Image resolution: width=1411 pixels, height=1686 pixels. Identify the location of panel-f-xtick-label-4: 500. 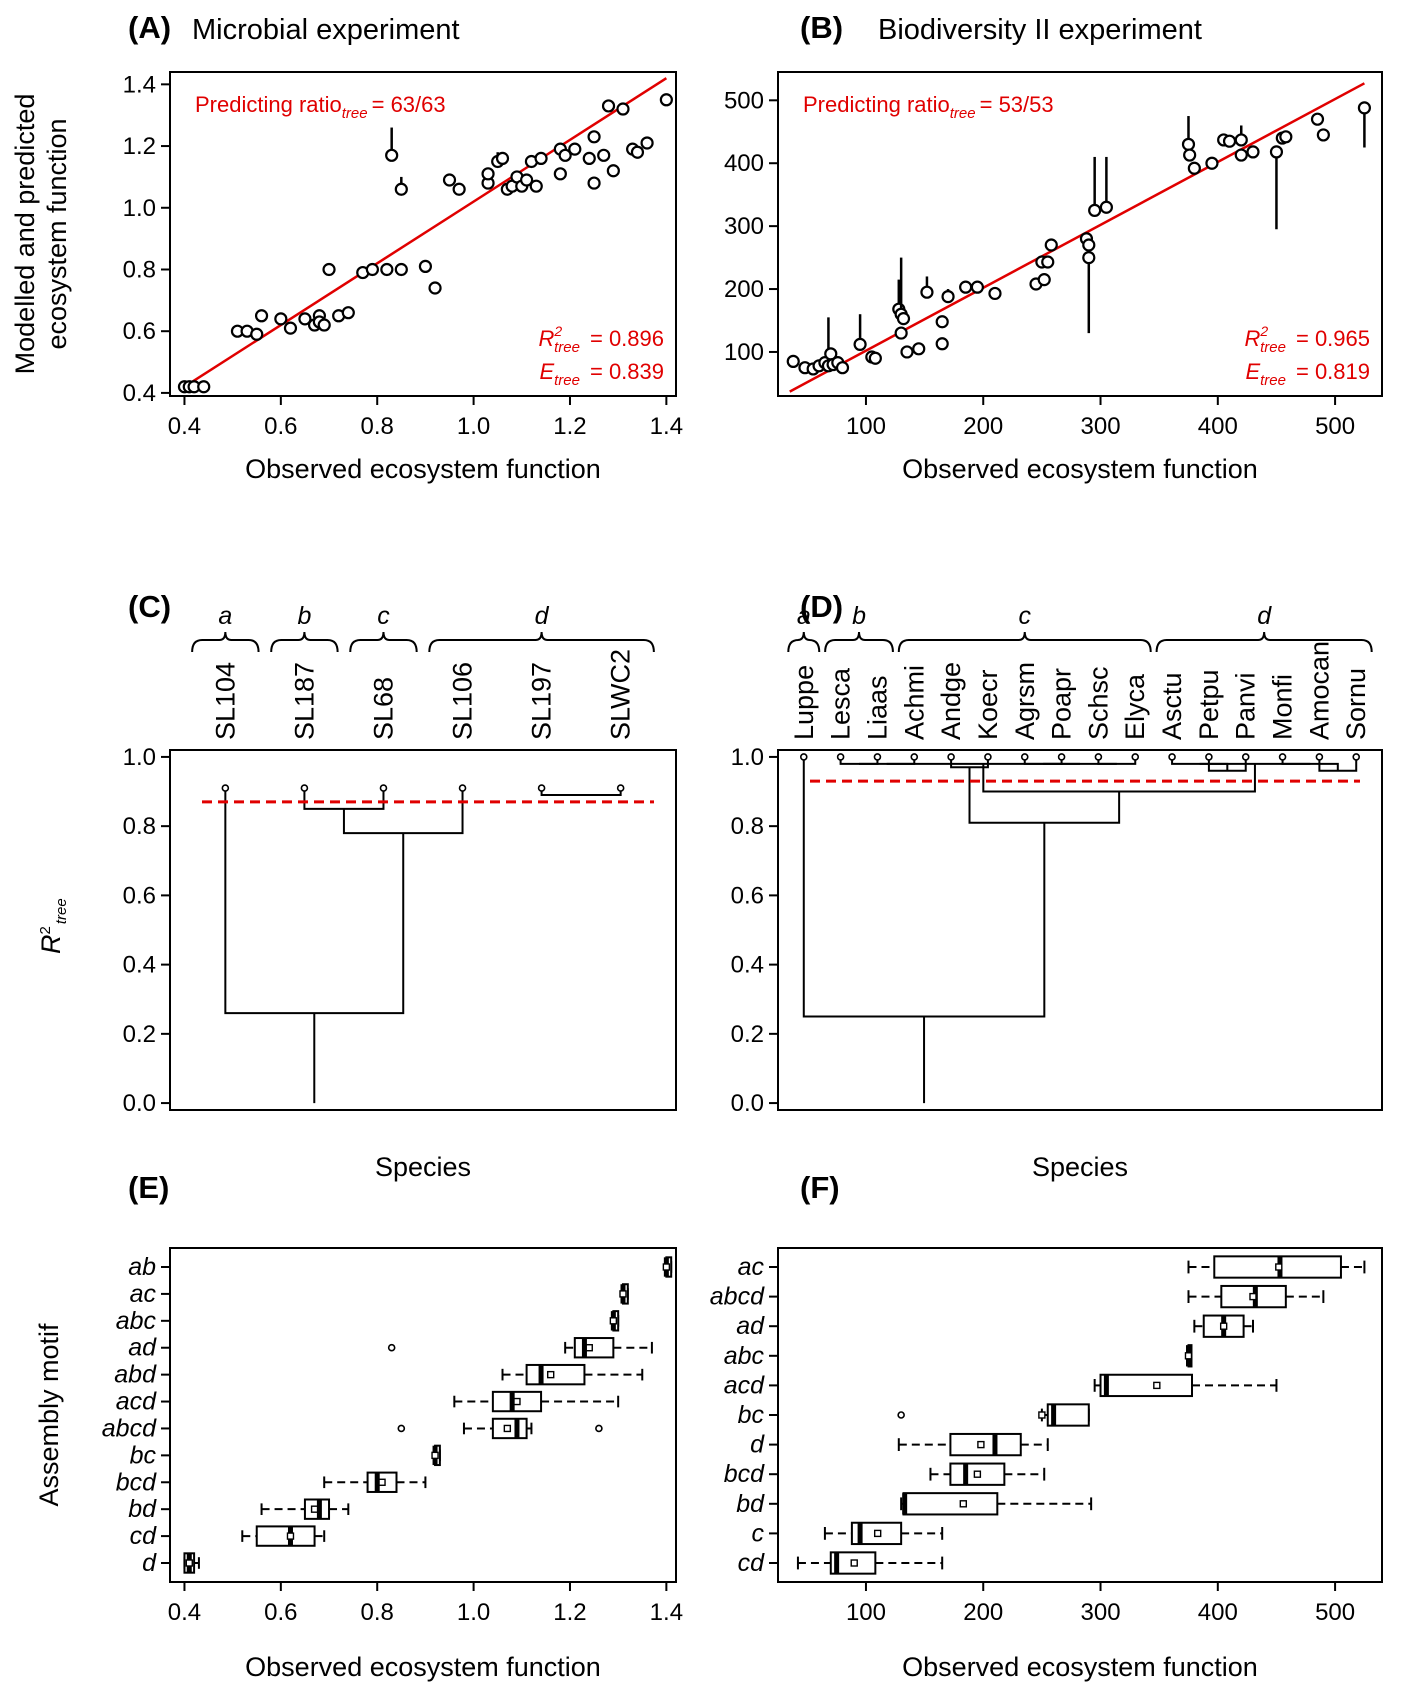
(1335, 1612).